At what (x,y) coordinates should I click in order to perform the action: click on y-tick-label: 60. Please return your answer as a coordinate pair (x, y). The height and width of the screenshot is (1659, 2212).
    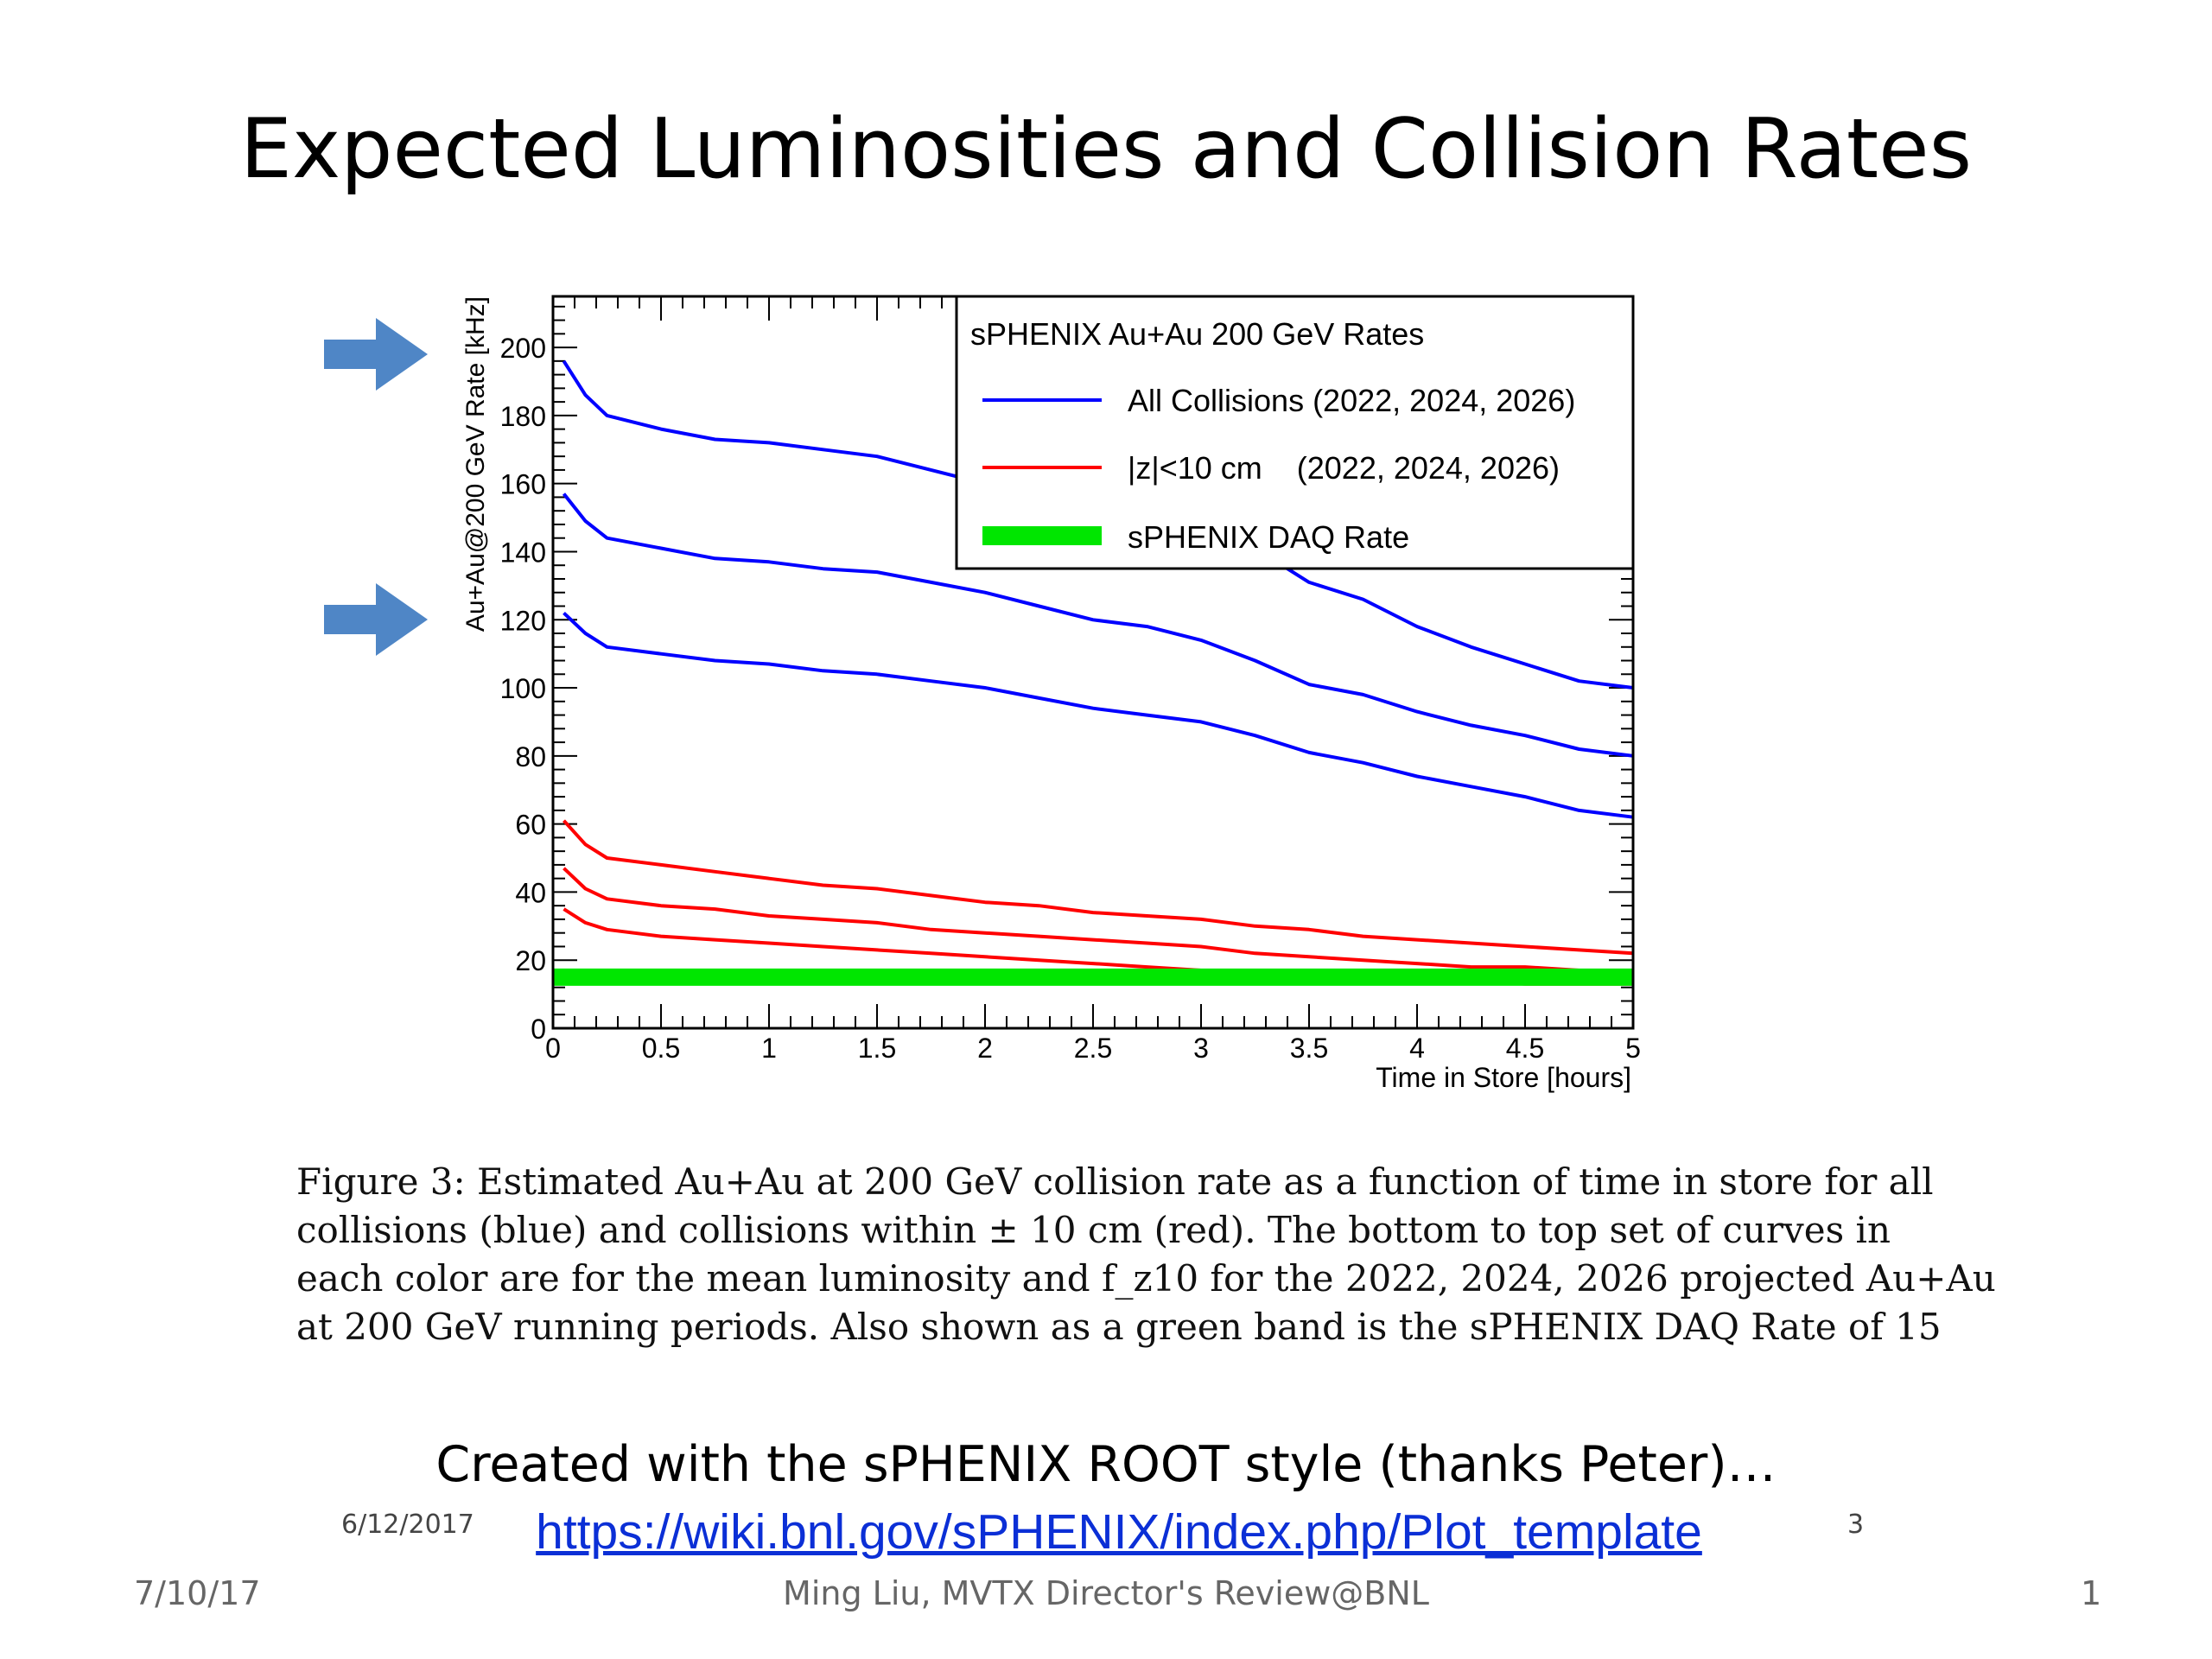
    Looking at the image, I should click on (530, 825).